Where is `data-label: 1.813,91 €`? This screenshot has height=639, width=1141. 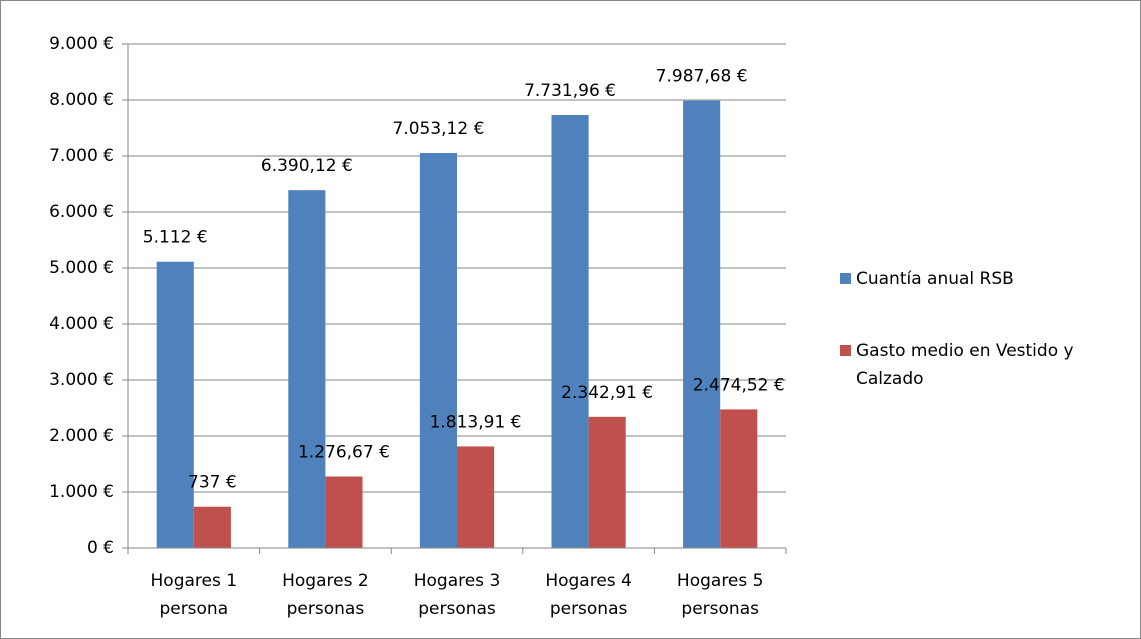
data-label: 1.813,91 € is located at coordinates (476, 422).